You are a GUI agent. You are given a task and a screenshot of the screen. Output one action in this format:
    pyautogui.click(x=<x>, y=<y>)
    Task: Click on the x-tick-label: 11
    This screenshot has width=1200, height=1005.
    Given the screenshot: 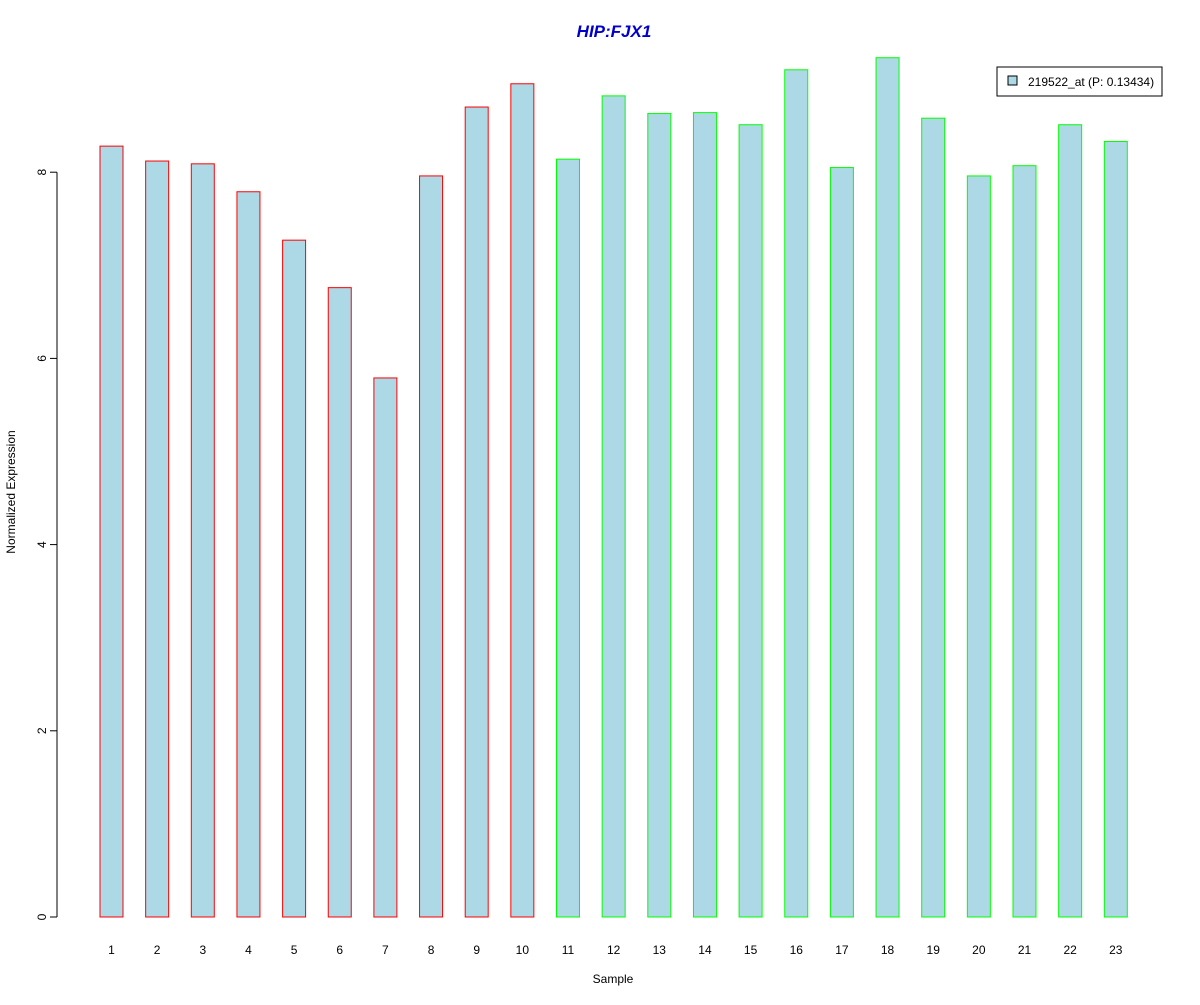 What is the action you would take?
    pyautogui.click(x=568, y=950)
    